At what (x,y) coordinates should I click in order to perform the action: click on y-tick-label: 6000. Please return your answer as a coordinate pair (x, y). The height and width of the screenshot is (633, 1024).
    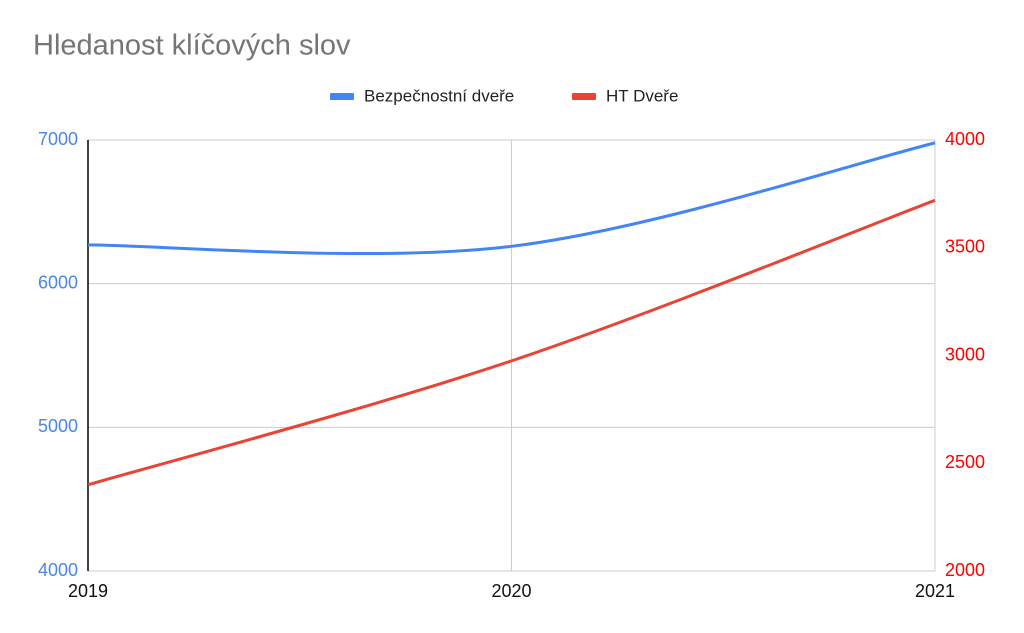
    Looking at the image, I should click on (58, 282).